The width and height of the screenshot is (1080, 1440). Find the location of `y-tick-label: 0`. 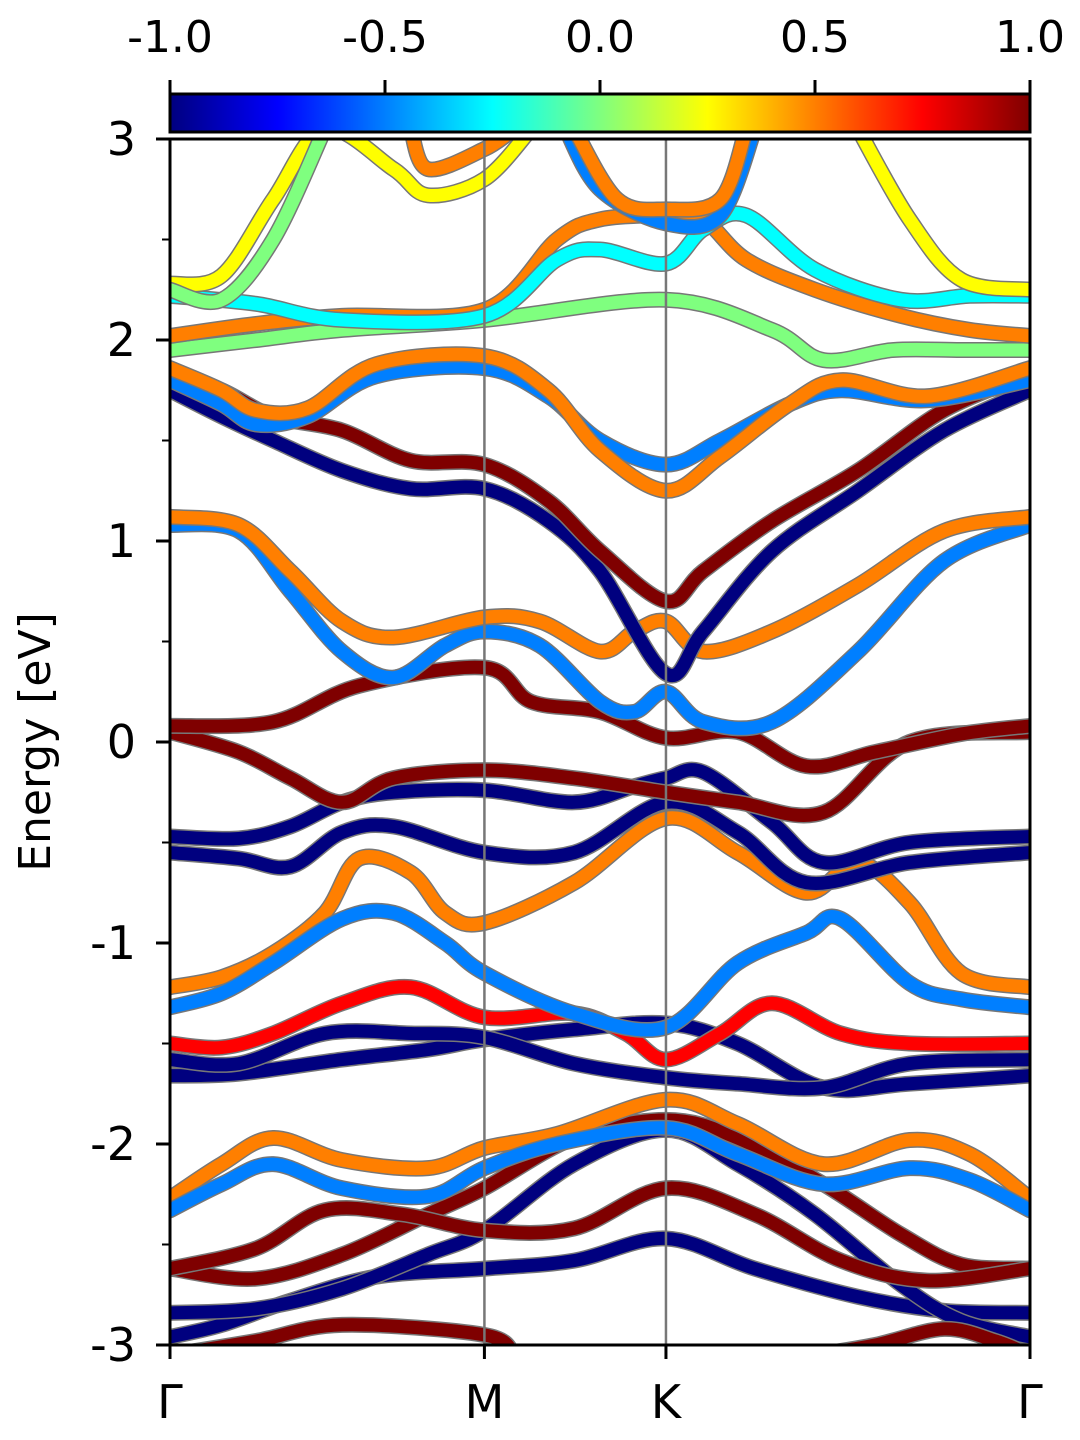

y-tick-label: 0 is located at coordinates (121, 742).